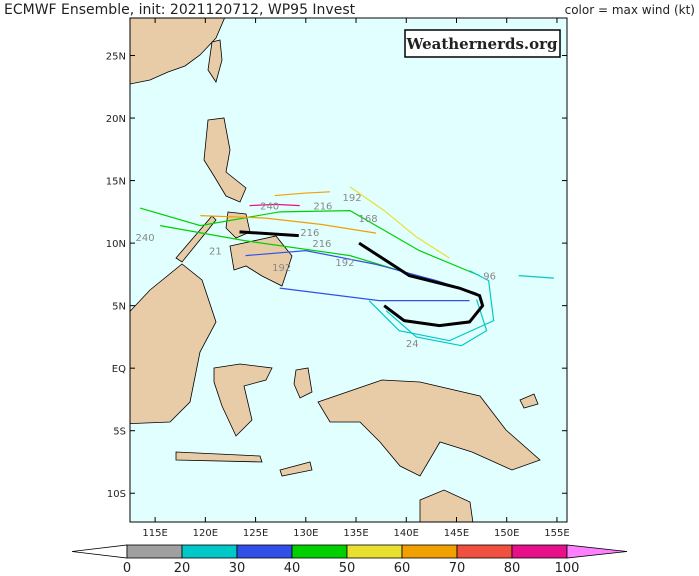  I want to click on colorbar-label: 50, so click(347, 568).